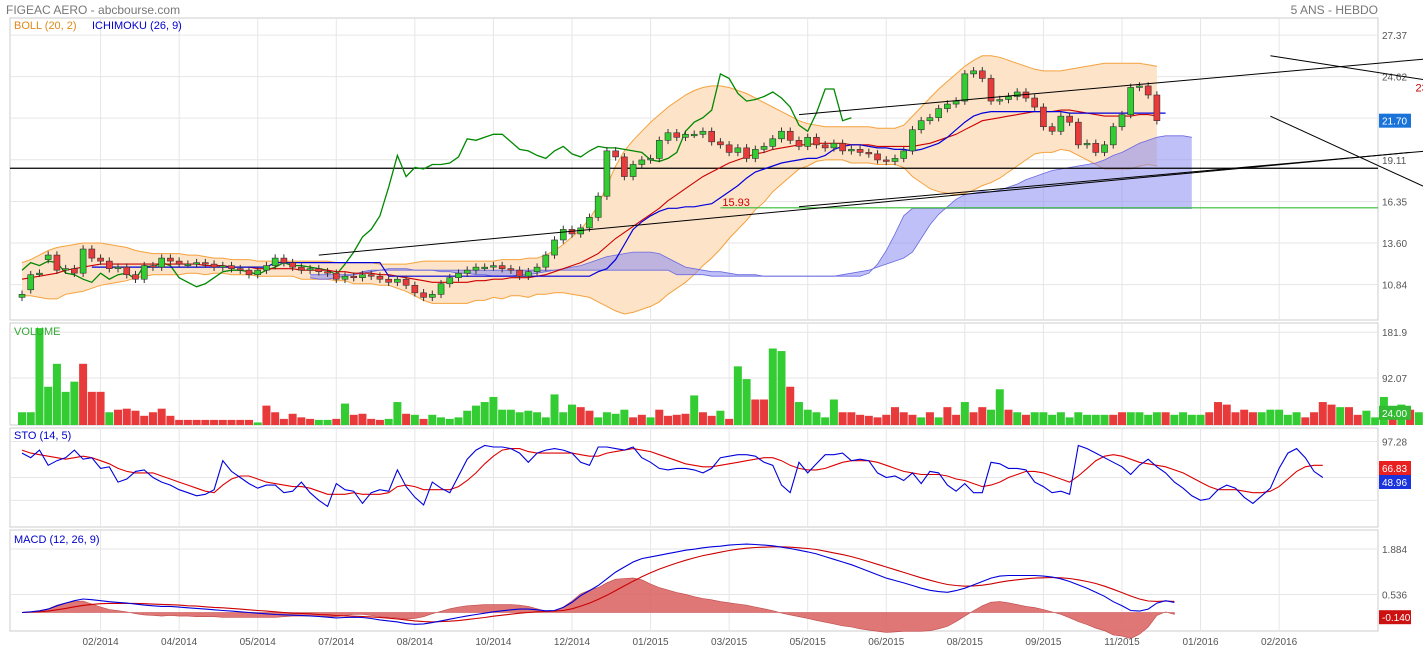  Describe the element at coordinates (729, 642) in the screenshot. I see `x-tick-label: 03/2015` at that location.